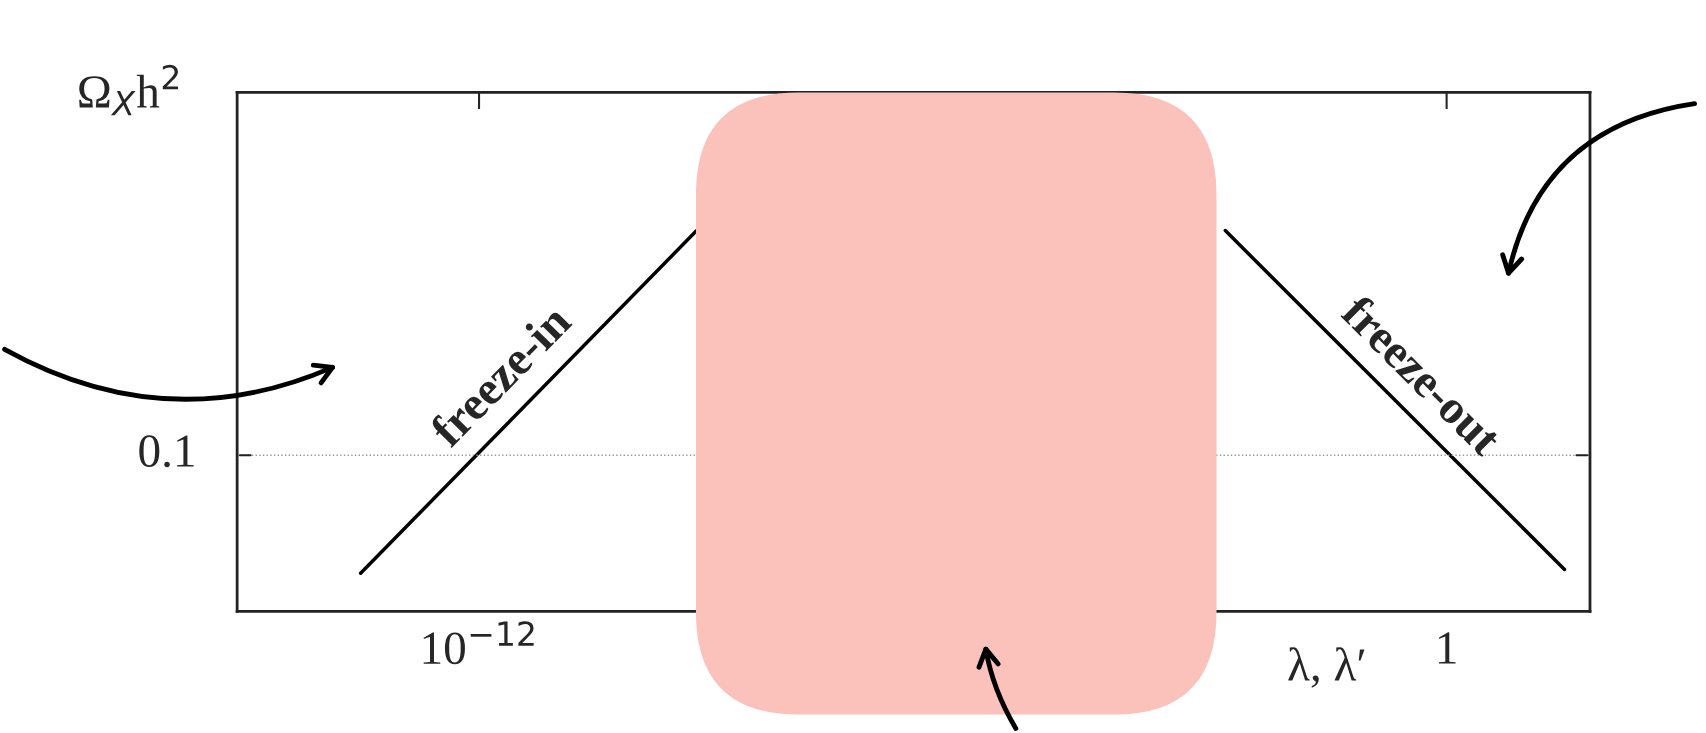 The image size is (1706, 733). What do you see at coordinates (1447, 648) in the screenshot?
I see `x-tick-label: 1` at bounding box center [1447, 648].